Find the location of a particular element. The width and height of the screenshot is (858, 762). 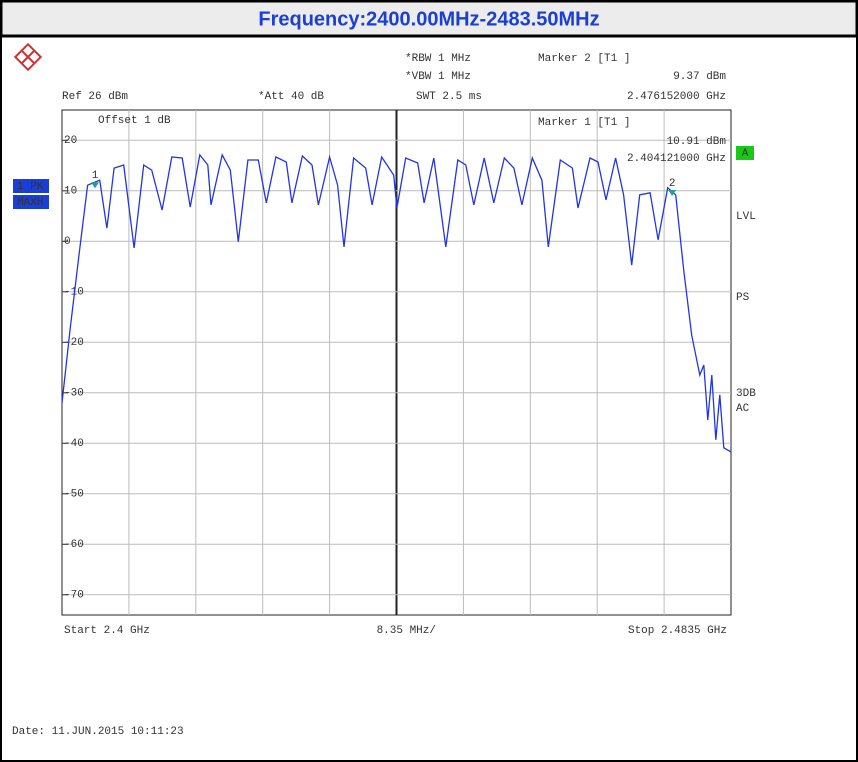

y-tick-label: 0 is located at coordinates (67, 242).